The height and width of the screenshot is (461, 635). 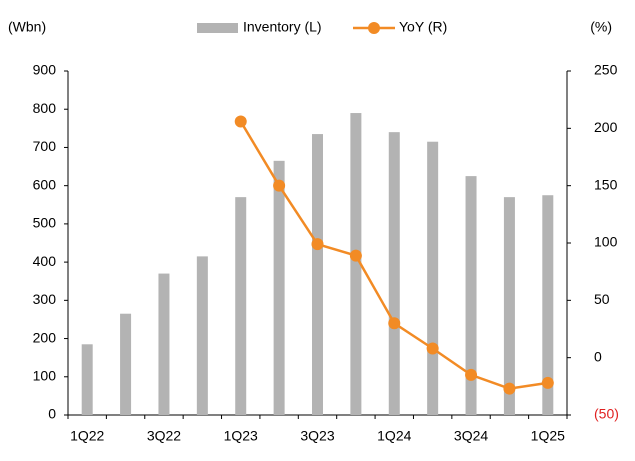 I want to click on y2-tick-label: 100, so click(x=606, y=242).